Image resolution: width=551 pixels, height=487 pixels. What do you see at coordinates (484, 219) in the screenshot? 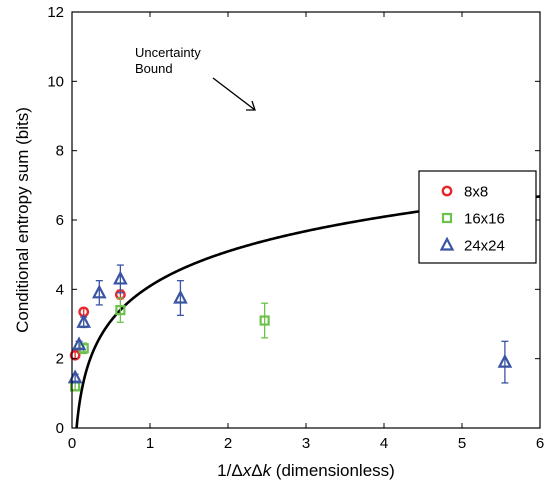
I see `legend-label-16x16: 16x16` at bounding box center [484, 219].